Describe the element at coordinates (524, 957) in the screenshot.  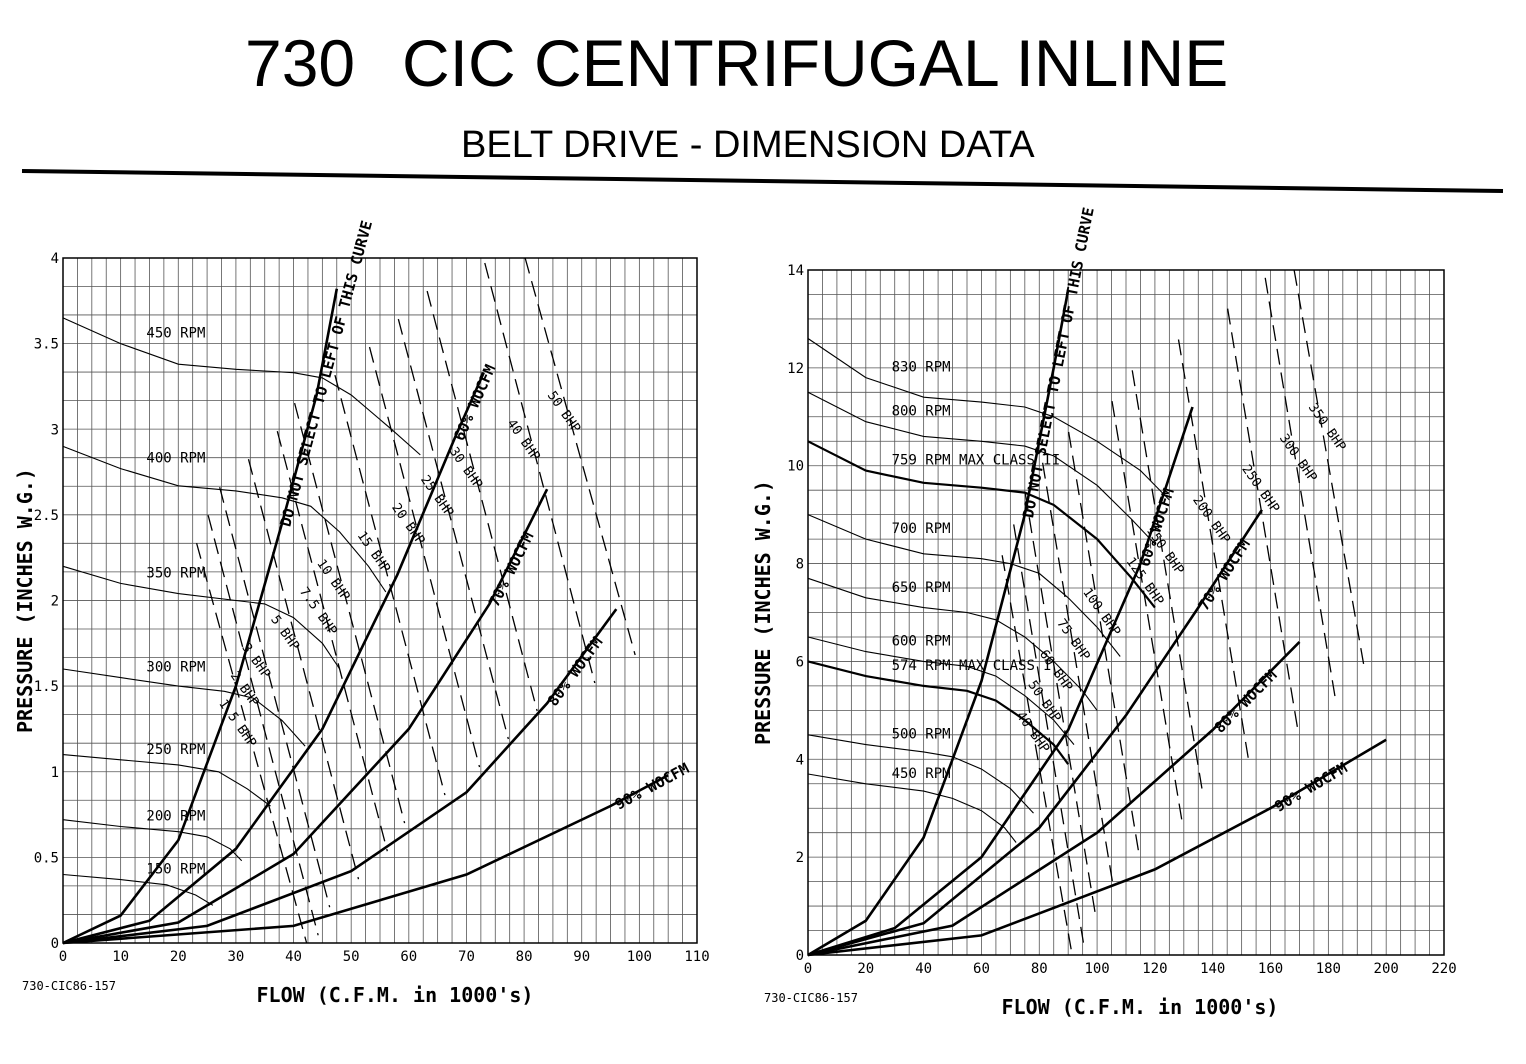
I see `x-tick-label: 80` at that location.